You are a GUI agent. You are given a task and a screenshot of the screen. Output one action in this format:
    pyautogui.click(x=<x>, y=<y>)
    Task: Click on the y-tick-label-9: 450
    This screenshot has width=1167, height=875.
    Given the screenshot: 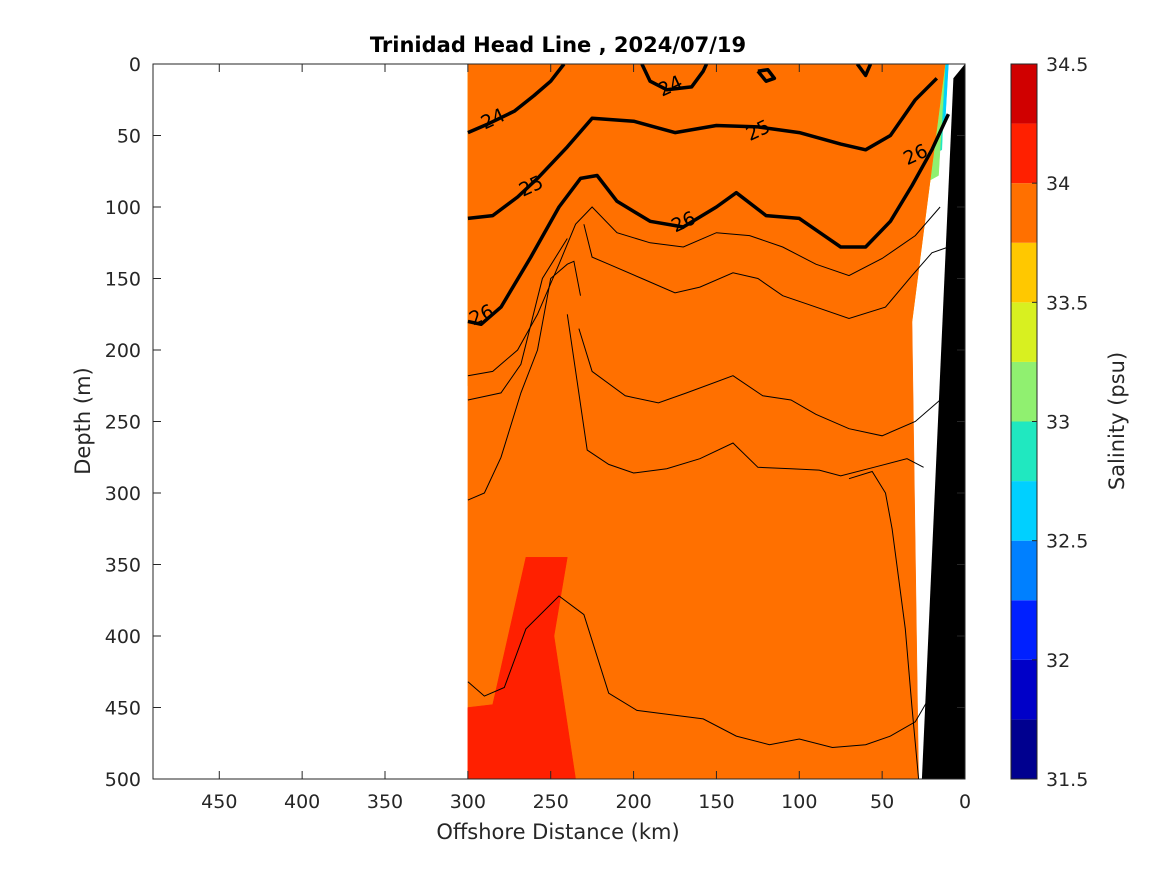 What is the action you would take?
    pyautogui.click(x=123, y=709)
    